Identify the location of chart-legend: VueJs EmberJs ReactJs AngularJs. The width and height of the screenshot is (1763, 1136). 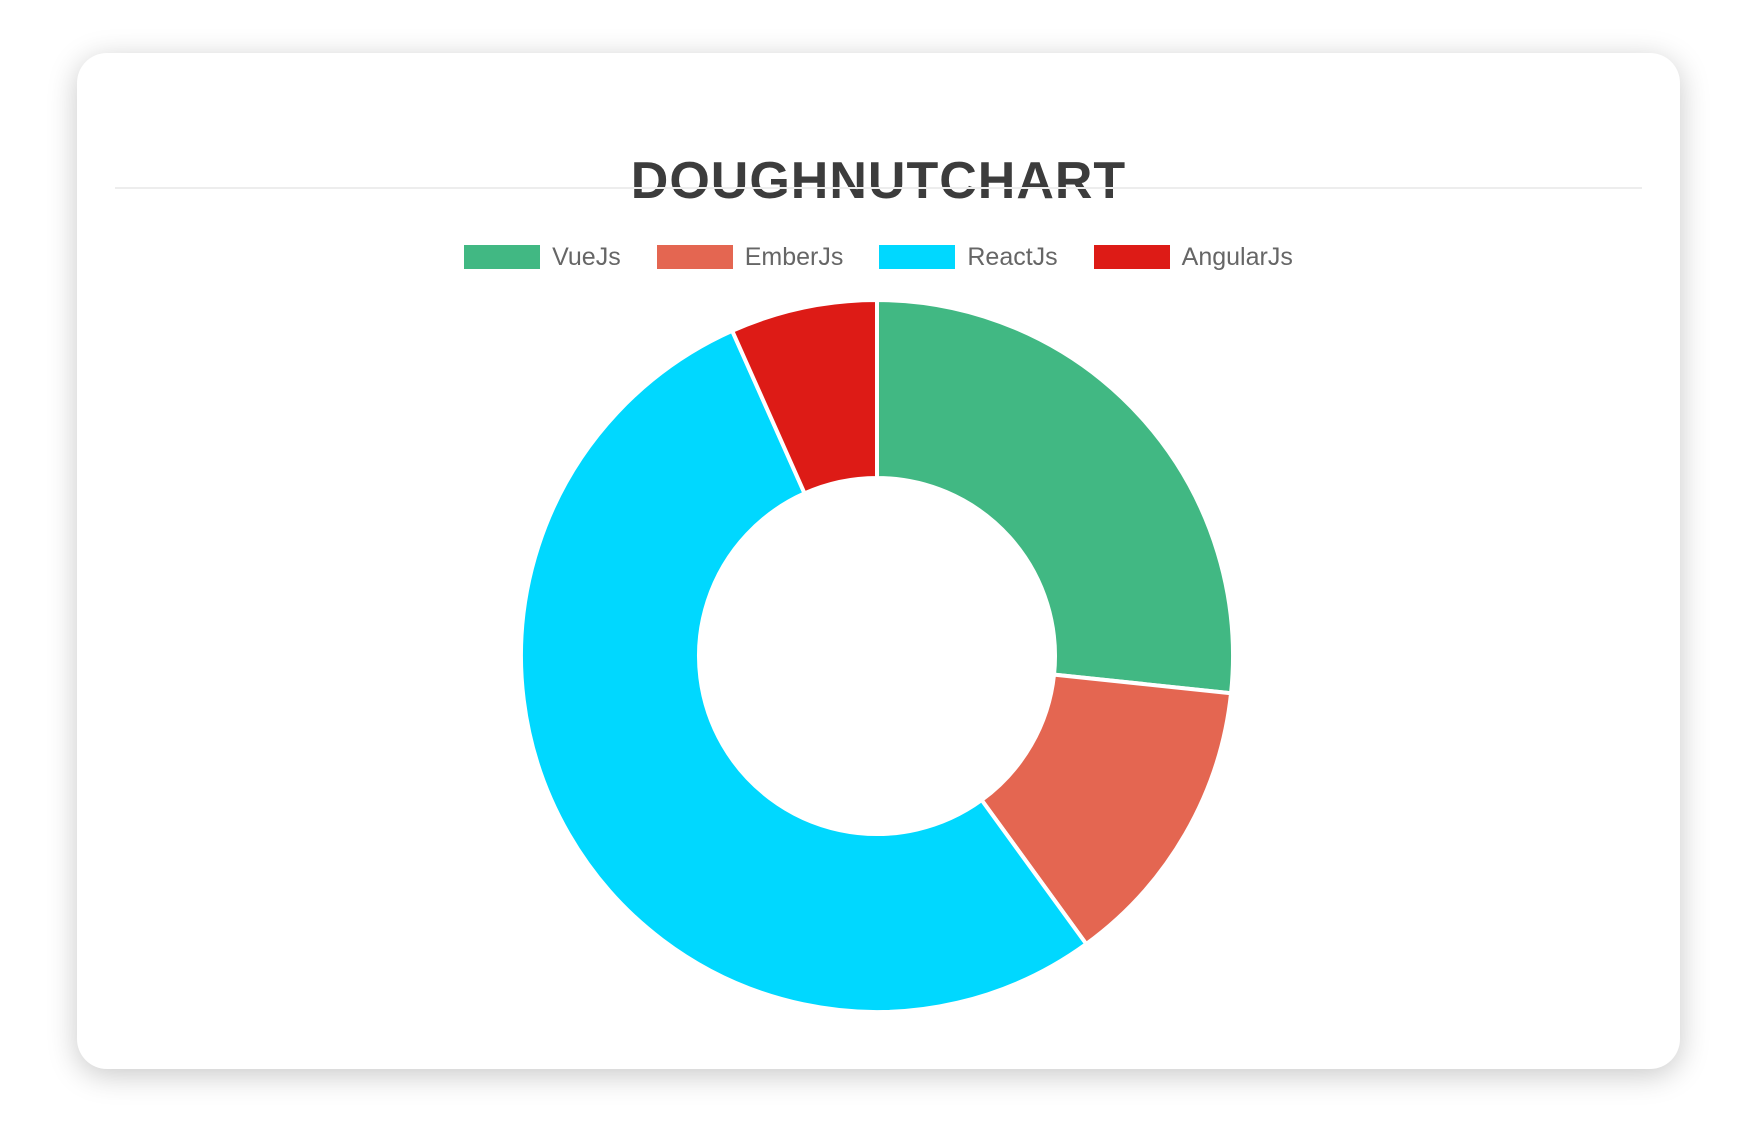
(878, 257).